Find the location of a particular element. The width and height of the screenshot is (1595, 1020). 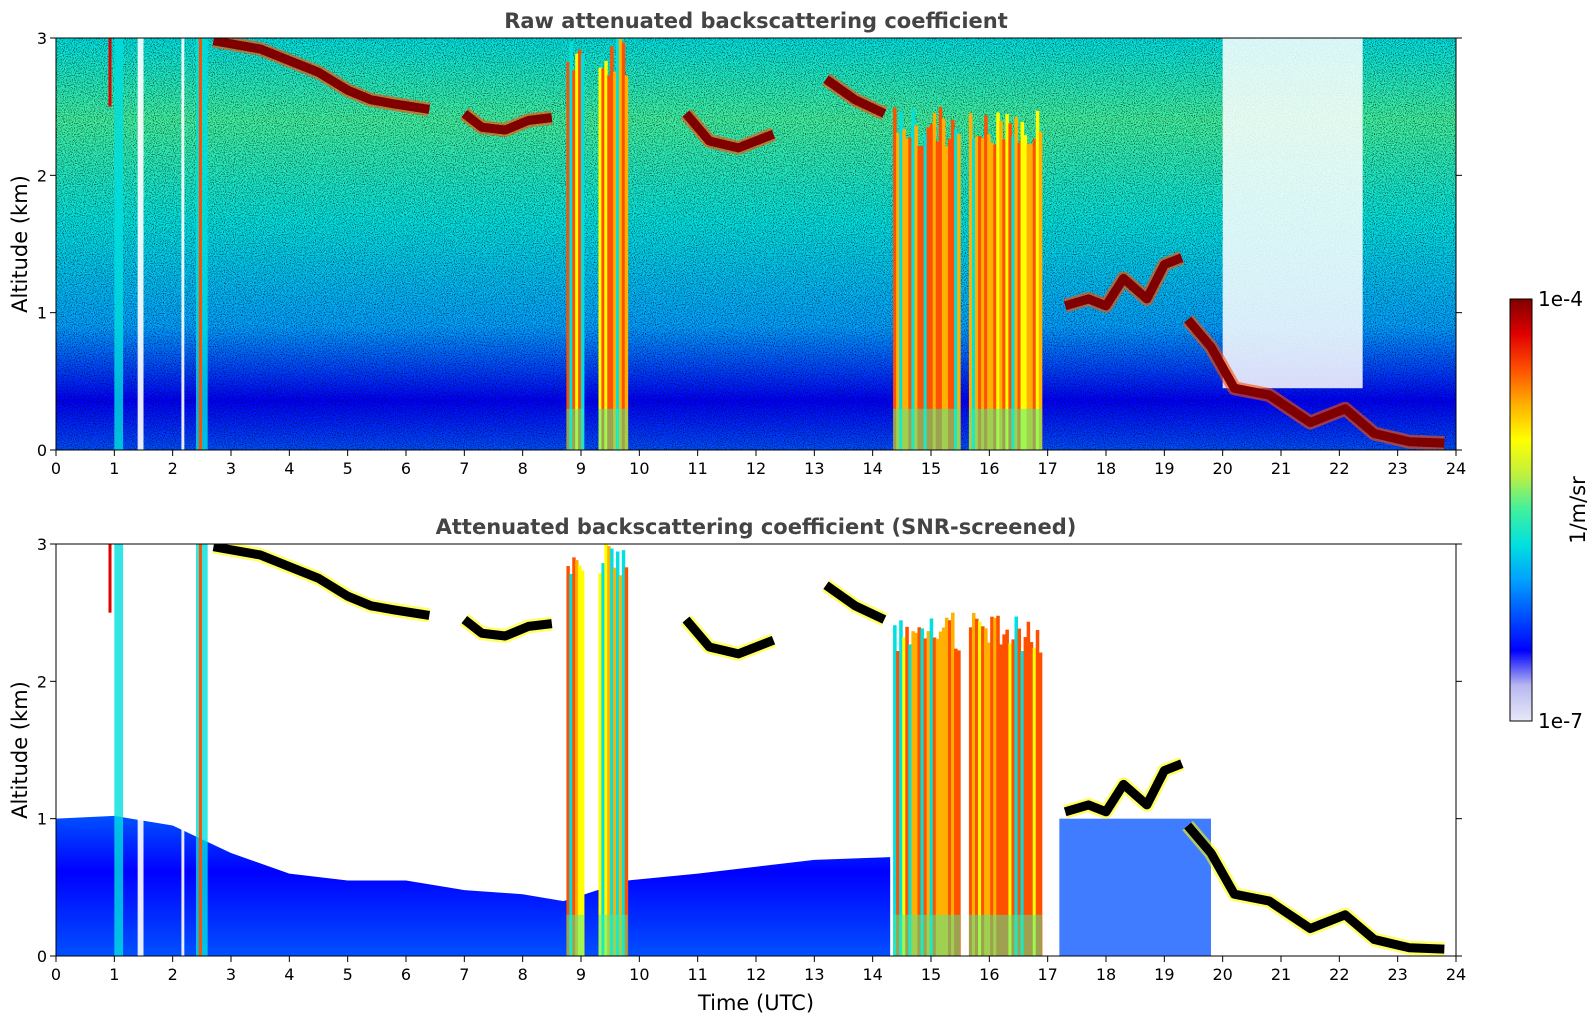

x-tick-label: 11 is located at coordinates (697, 974).